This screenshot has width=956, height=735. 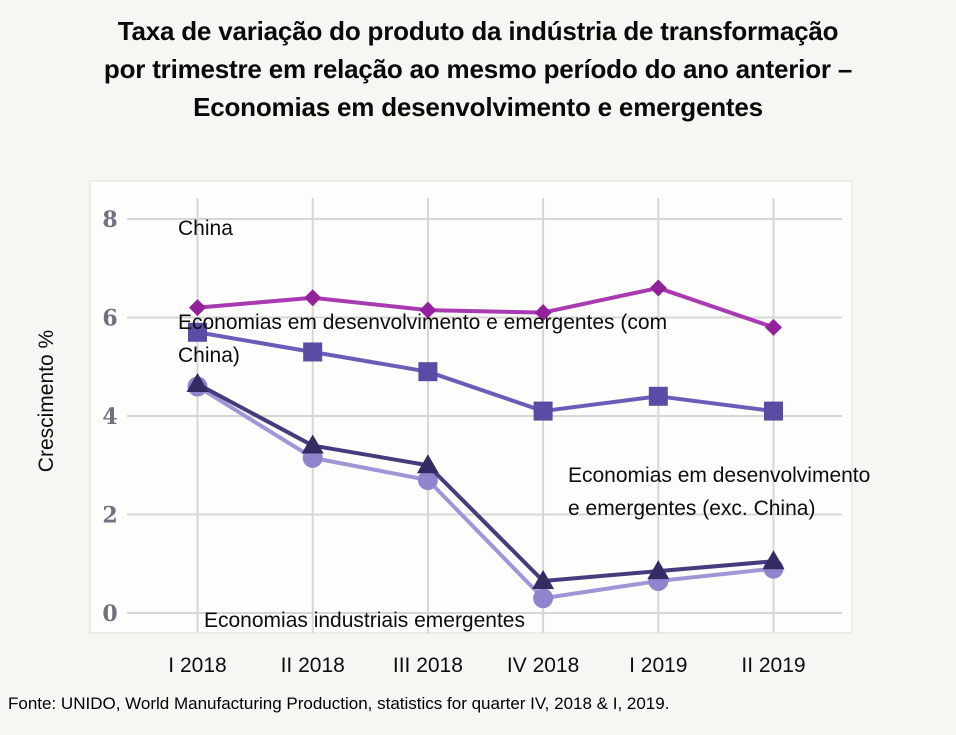 I want to click on y-tick-label: 6, so click(x=109, y=319).